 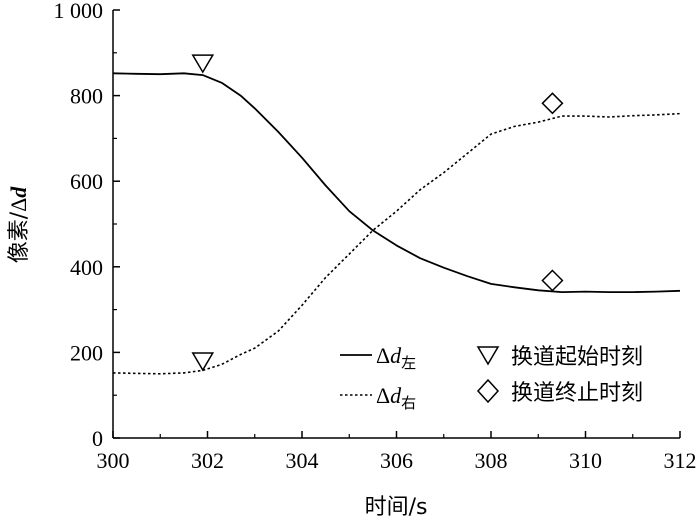 I want to click on y-tick-label: 0, so click(x=97, y=438).